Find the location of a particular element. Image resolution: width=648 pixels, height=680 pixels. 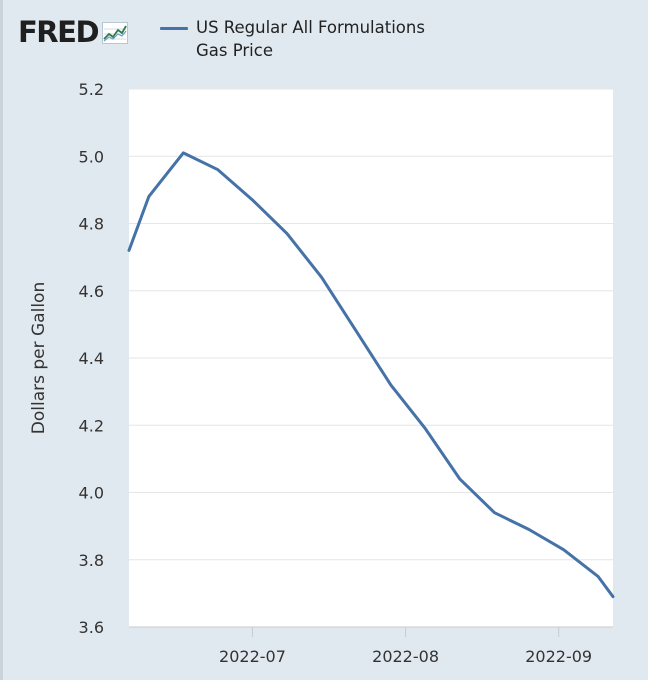

line-chart-icon is located at coordinates (115, 33).